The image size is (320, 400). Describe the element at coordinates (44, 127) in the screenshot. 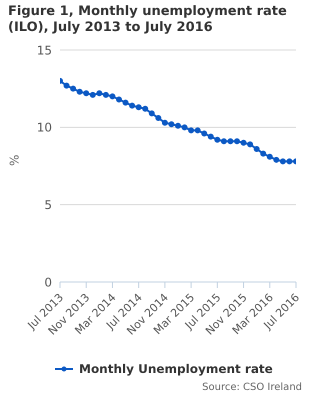

I see `y-tick-label: 10` at that location.